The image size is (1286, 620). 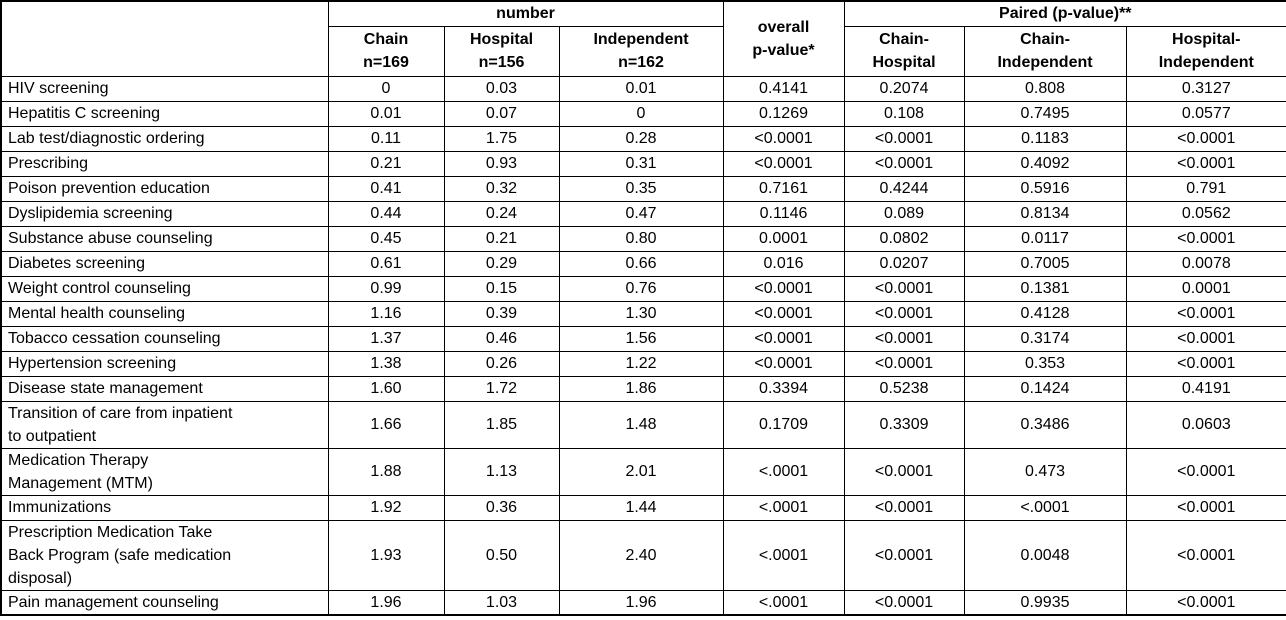 I want to click on data-cell: 1.93, so click(x=386, y=555).